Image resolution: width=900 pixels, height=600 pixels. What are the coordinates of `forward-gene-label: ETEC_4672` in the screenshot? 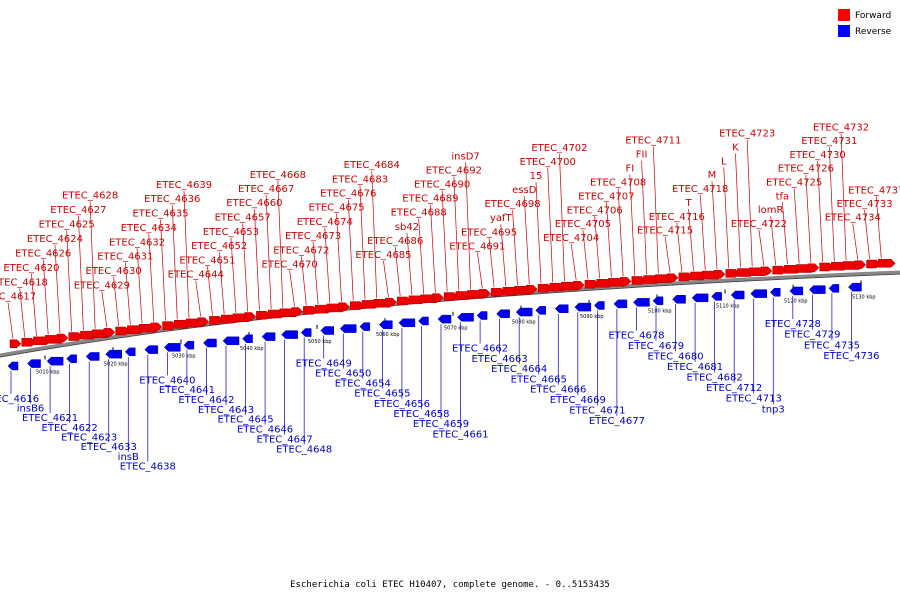 It's located at (301, 250).